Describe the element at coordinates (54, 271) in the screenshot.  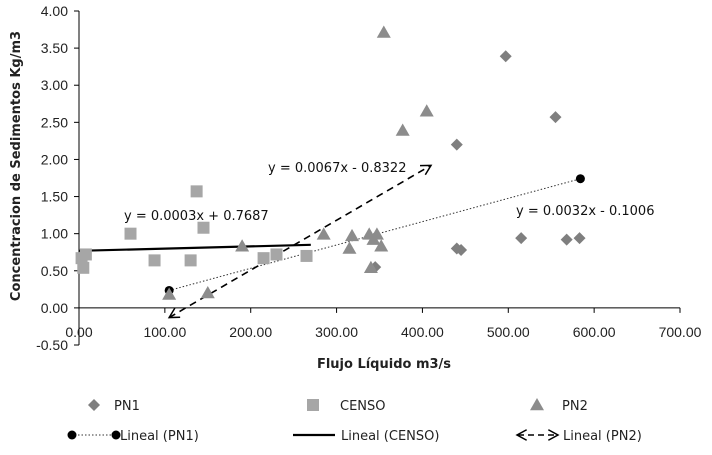
I see `y-tick-label: 0.50` at that location.